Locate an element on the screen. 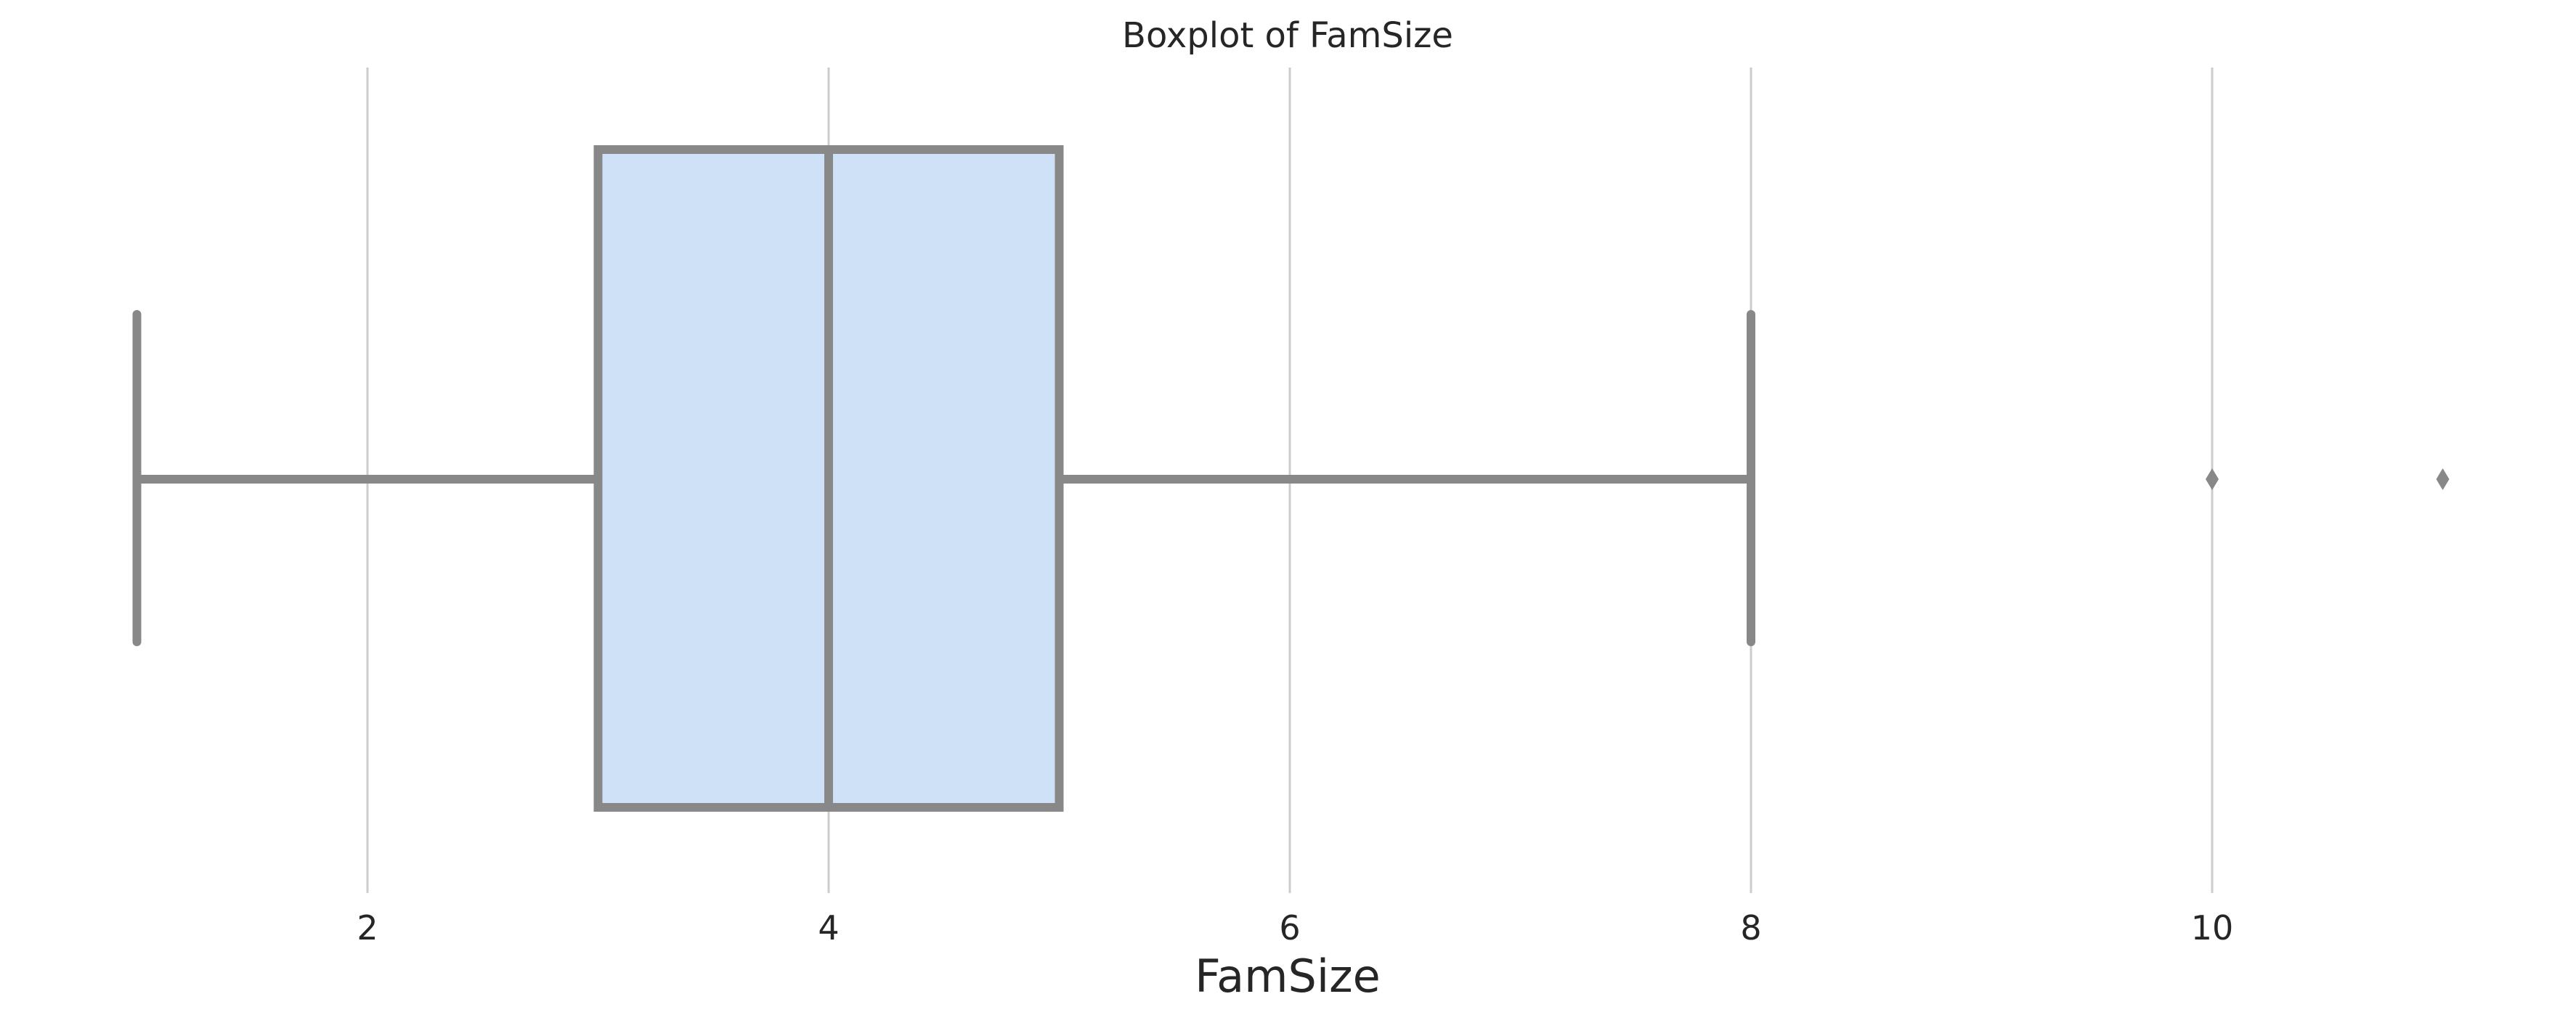  x-tick-label-10: 10 is located at coordinates (2212, 927).